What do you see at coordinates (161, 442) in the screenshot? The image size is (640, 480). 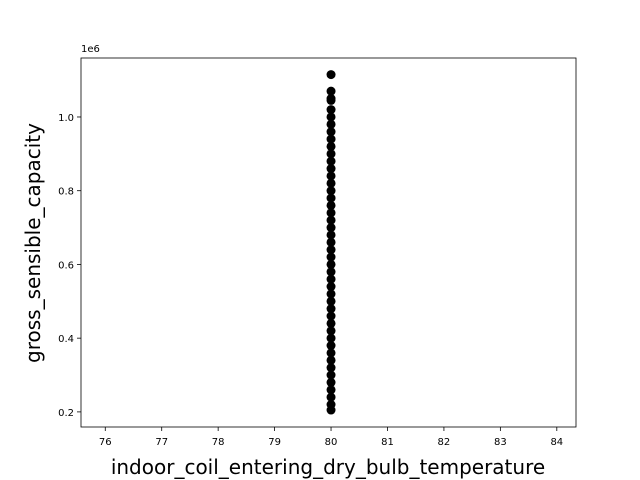 I see `x-tick-label: 77` at bounding box center [161, 442].